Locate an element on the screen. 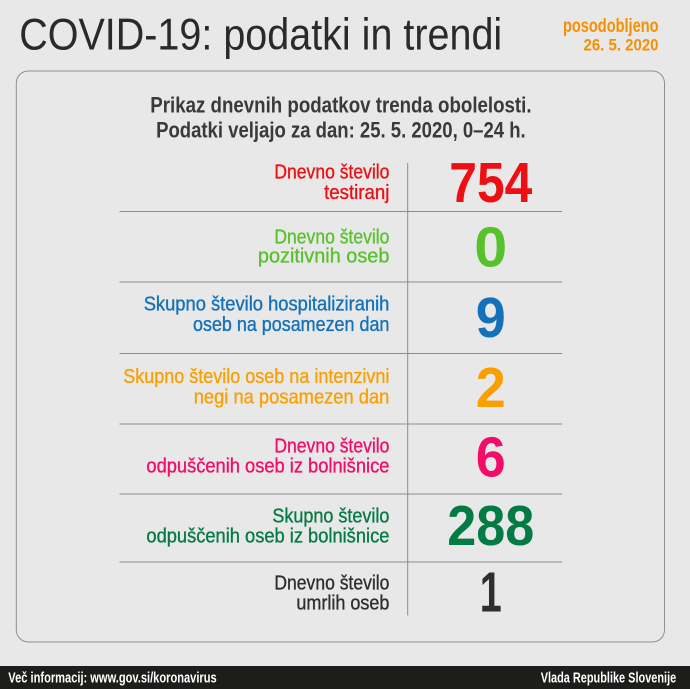 This screenshot has width=690, height=689. svg-text:Skupno število oseb na intenzi: Skupno število oseb na intenzivni is located at coordinates (256, 376).